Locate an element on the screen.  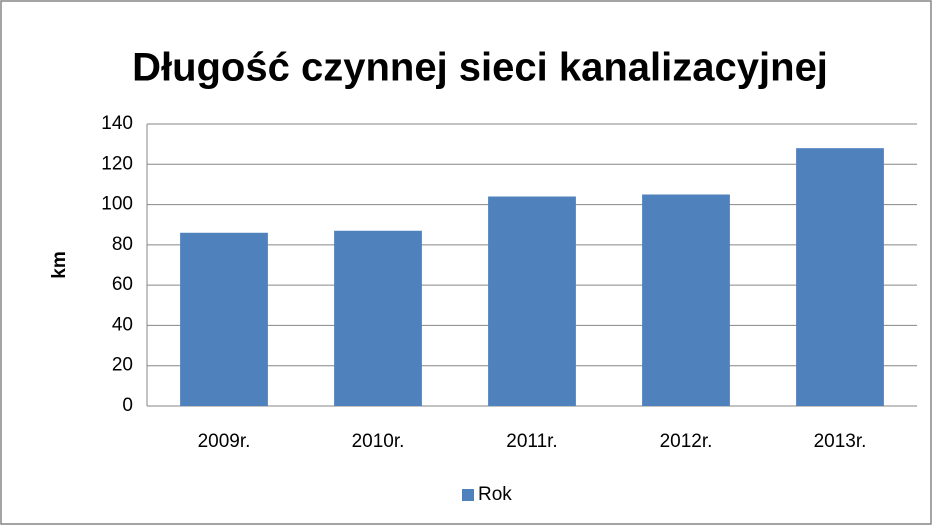
chart-title: Długość czynnej sieci kanalizacyjnej is located at coordinates (480, 68).